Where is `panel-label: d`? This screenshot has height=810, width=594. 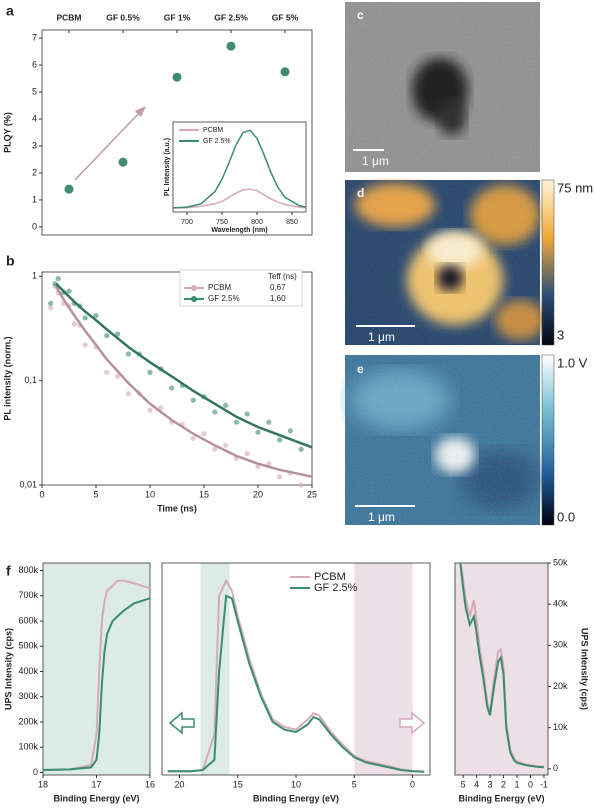
panel-label: d is located at coordinates (360, 193).